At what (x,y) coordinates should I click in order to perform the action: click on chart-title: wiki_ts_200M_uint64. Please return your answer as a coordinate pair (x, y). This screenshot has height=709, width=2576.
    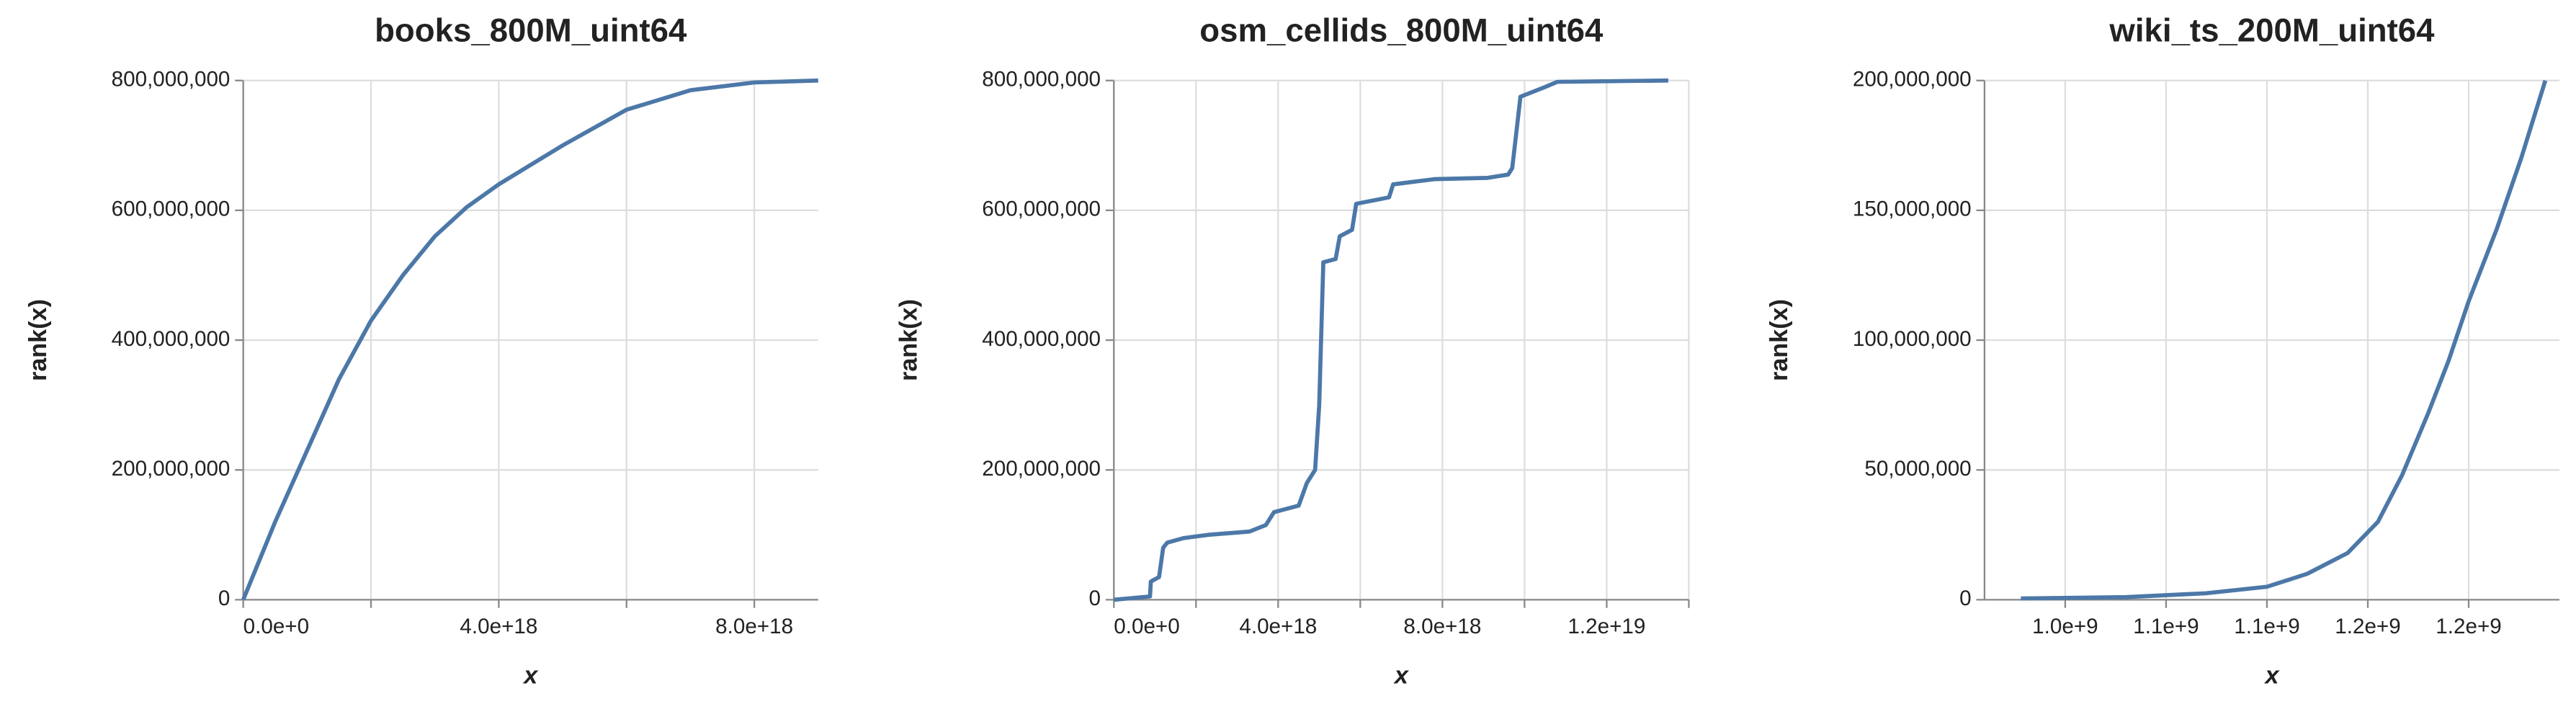
    Looking at the image, I should click on (2271, 31).